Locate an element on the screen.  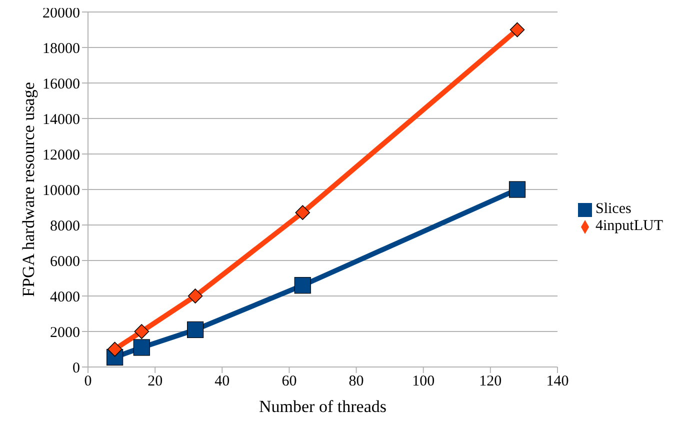
x-tick-label: 0 is located at coordinates (88, 382).